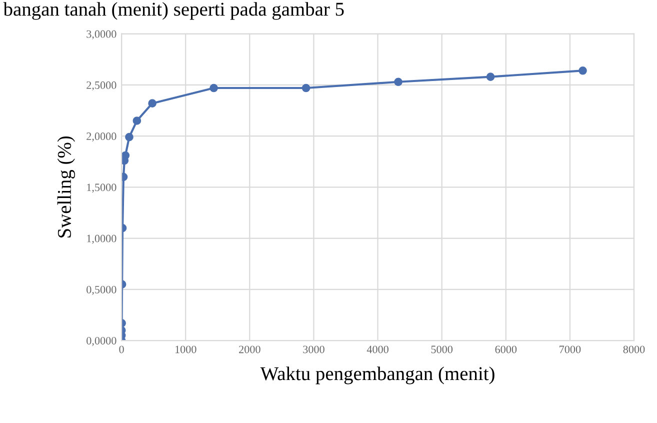 The height and width of the screenshot is (423, 657). What do you see at coordinates (101, 341) in the screenshot?
I see `y-tick-label: 0,0000` at bounding box center [101, 341].